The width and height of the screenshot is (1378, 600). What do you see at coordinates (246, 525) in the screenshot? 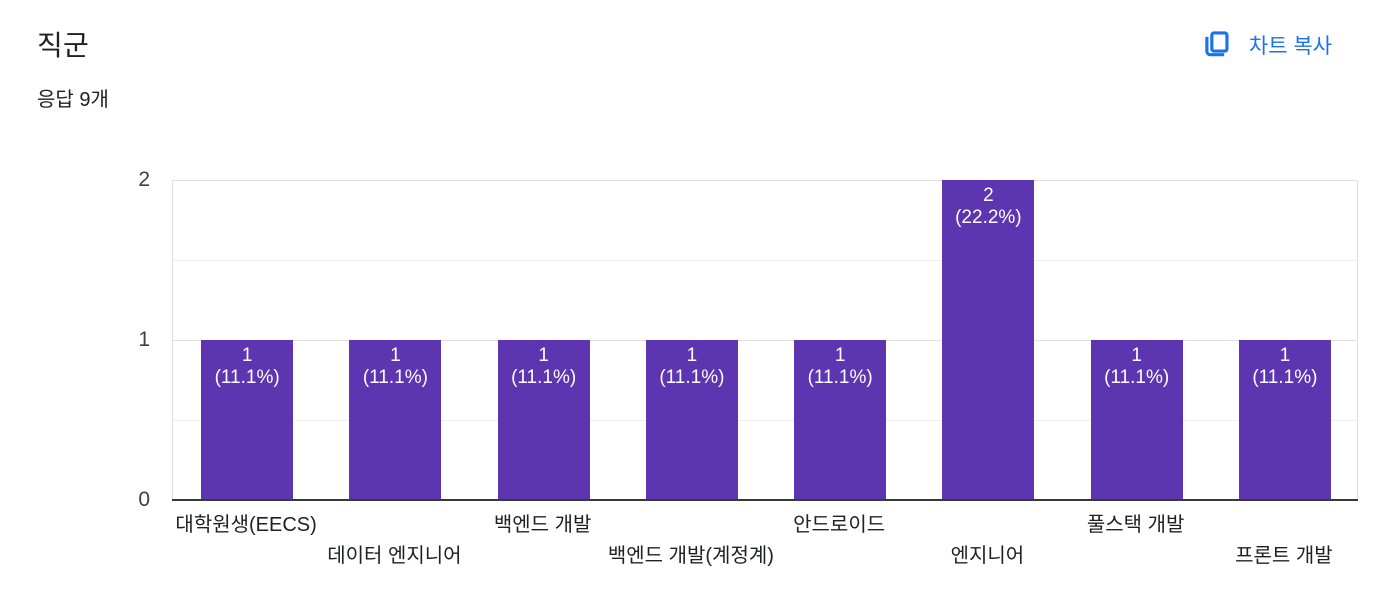
I see `x-label-1: 대학원생(EECS)` at bounding box center [246, 525].